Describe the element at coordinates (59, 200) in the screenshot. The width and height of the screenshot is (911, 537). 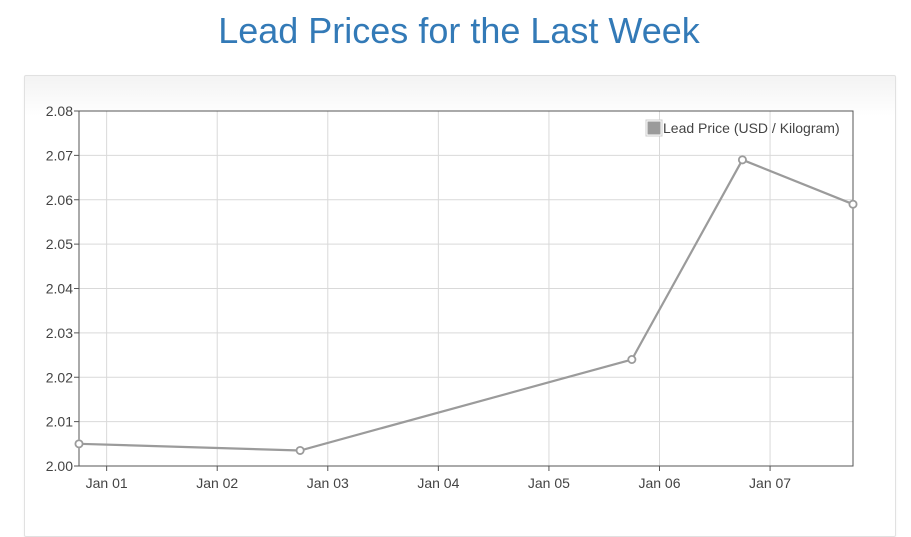
I see `y-tick-label: 2.06` at that location.